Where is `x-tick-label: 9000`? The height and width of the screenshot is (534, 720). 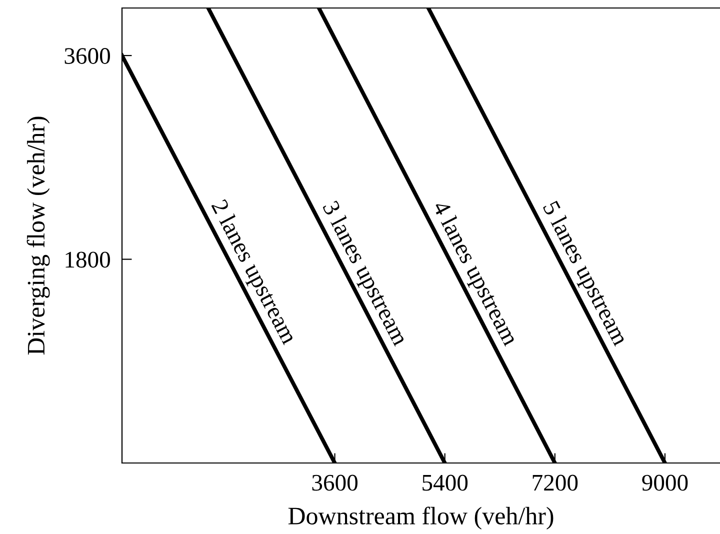
x-tick-label: 9000 is located at coordinates (665, 482).